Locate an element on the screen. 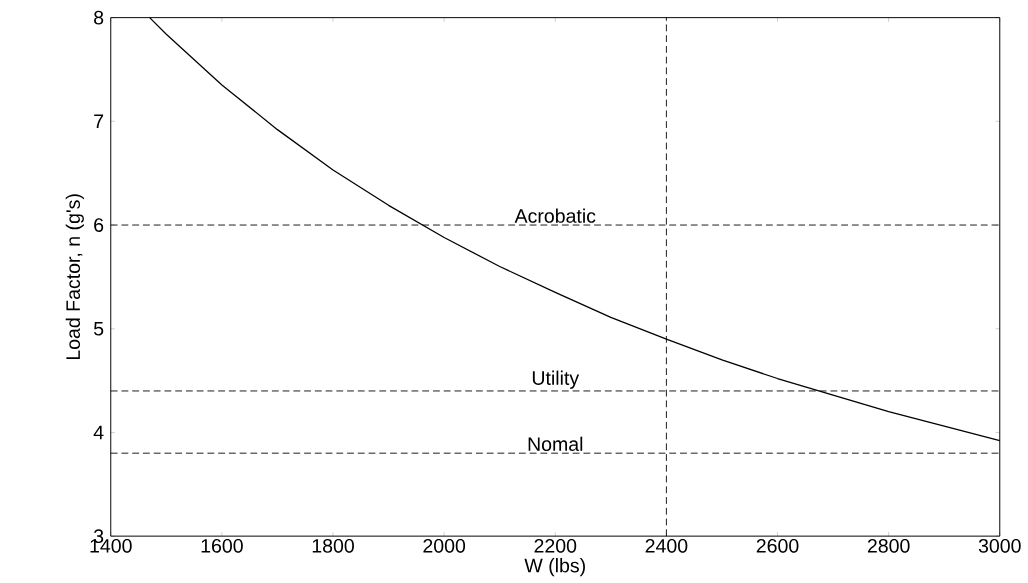 The image size is (1028, 583). x-tick-label: 2000 is located at coordinates (444, 546).